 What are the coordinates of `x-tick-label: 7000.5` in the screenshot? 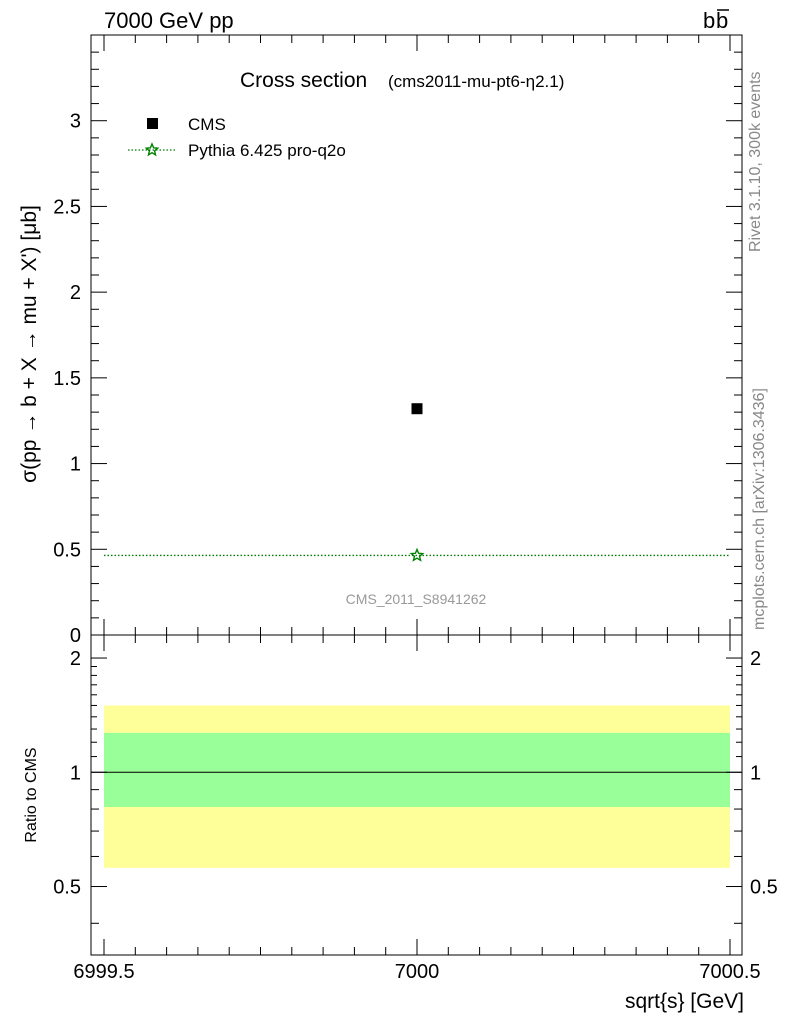 It's located at (729, 972).